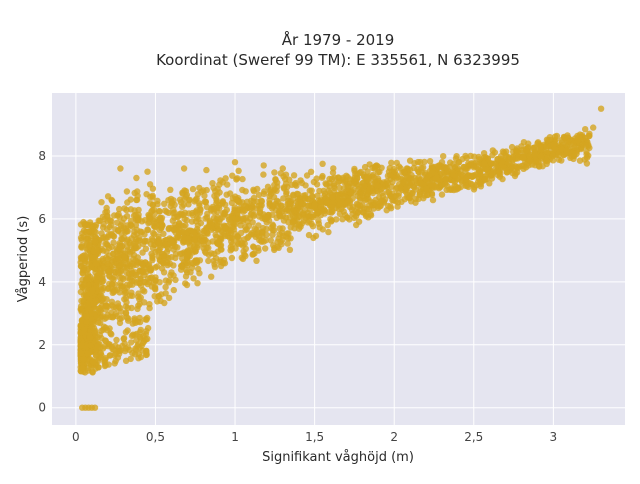 The image size is (640, 484). What do you see at coordinates (42, 282) in the screenshot?
I see `y-tick-label: 4` at bounding box center [42, 282].